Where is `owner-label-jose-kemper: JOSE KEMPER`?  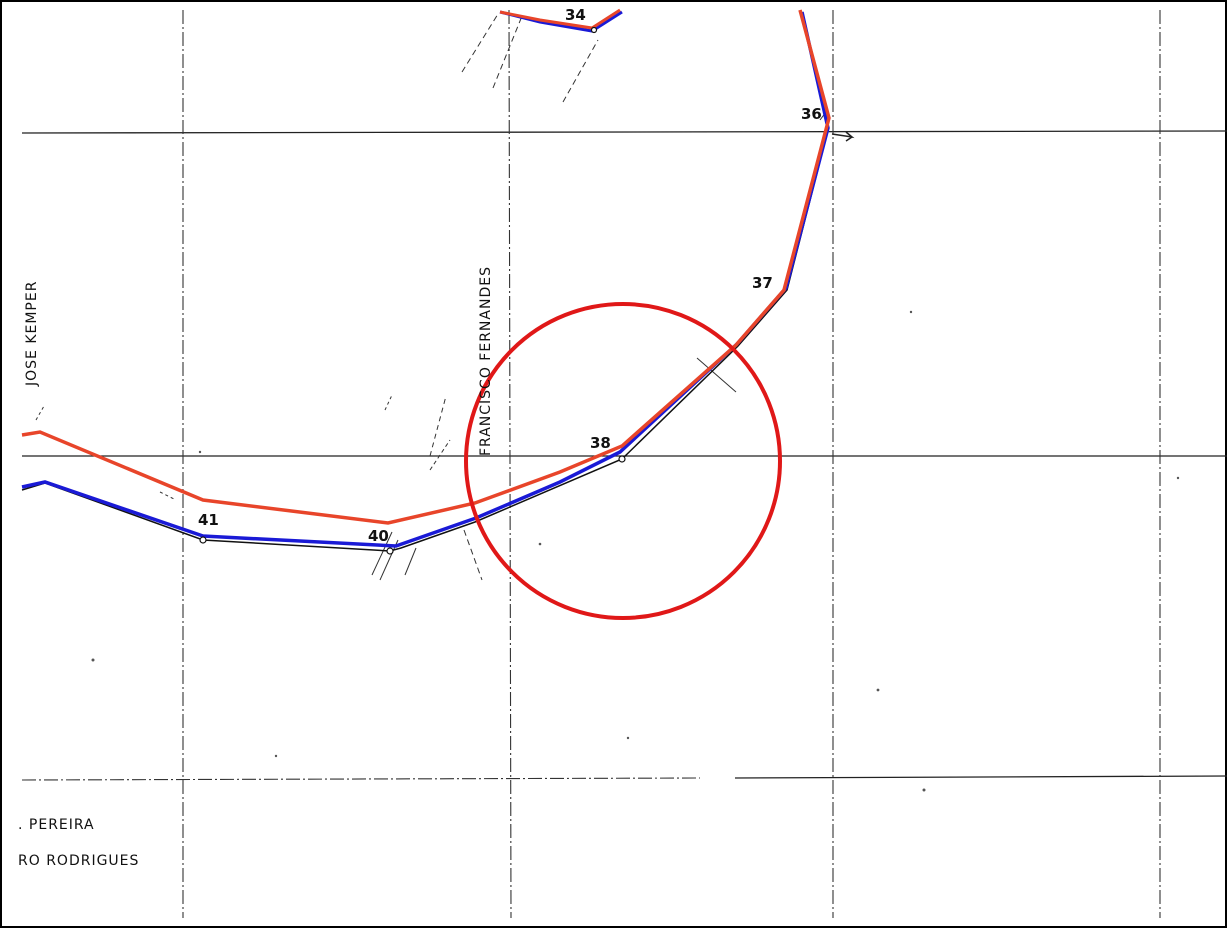 owner-label-jose-kemper: JOSE KEMPER is located at coordinates (32, 334).